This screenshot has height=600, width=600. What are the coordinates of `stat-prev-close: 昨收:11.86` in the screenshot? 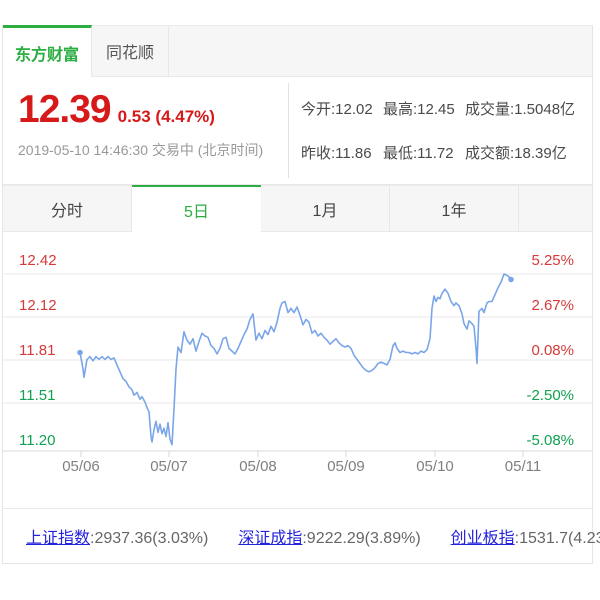 It's located at (336, 153).